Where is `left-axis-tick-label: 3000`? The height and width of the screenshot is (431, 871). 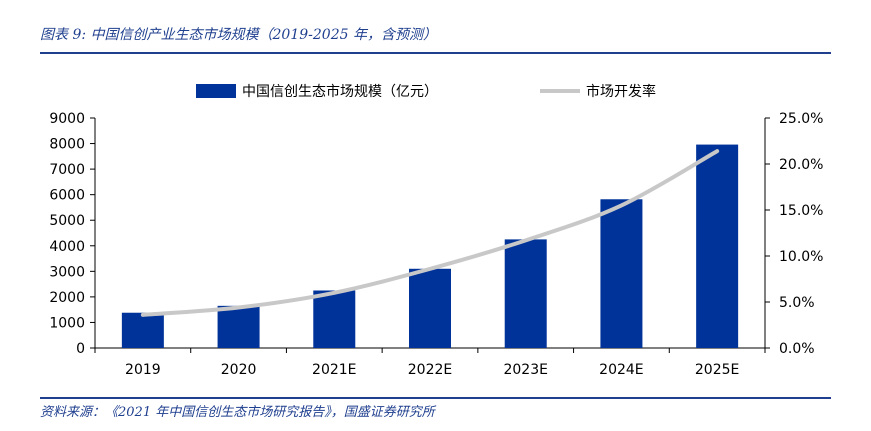
left-axis-tick-label: 3000 is located at coordinates (67, 272).